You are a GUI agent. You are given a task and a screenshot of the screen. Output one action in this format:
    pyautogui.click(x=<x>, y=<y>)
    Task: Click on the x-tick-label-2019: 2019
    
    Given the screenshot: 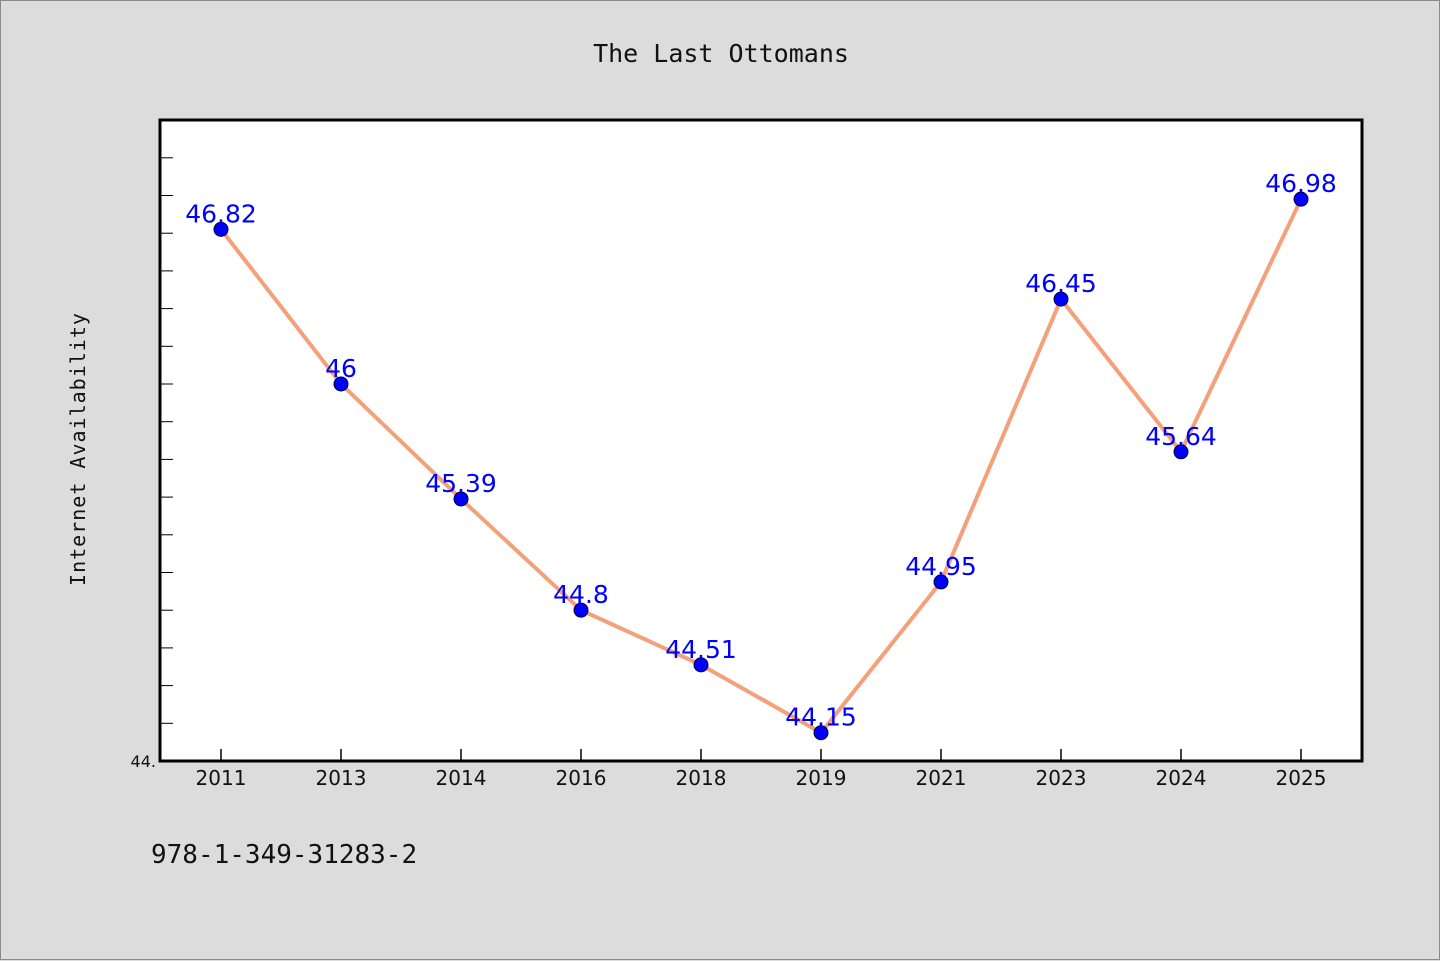 What is the action you would take?
    pyautogui.click(x=821, y=778)
    